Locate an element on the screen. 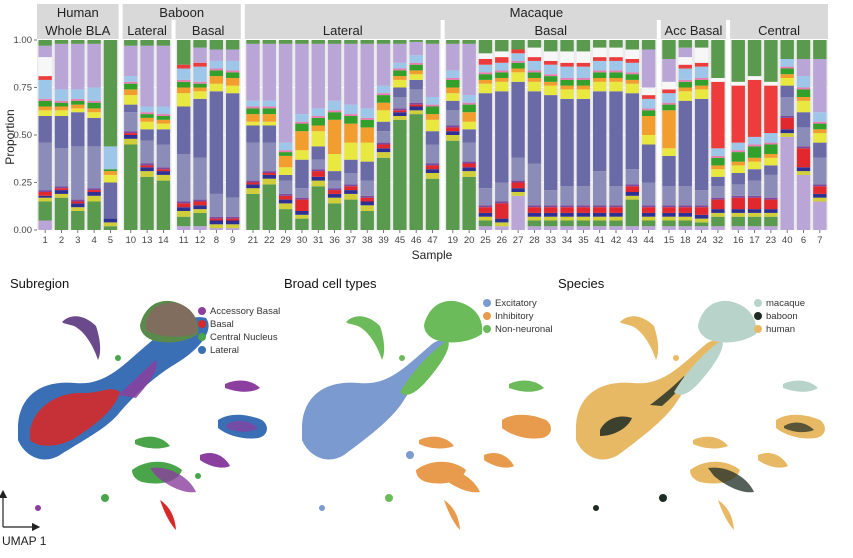 The image size is (853, 558). nonneuronal-arc is located at coordinates (365, 338).